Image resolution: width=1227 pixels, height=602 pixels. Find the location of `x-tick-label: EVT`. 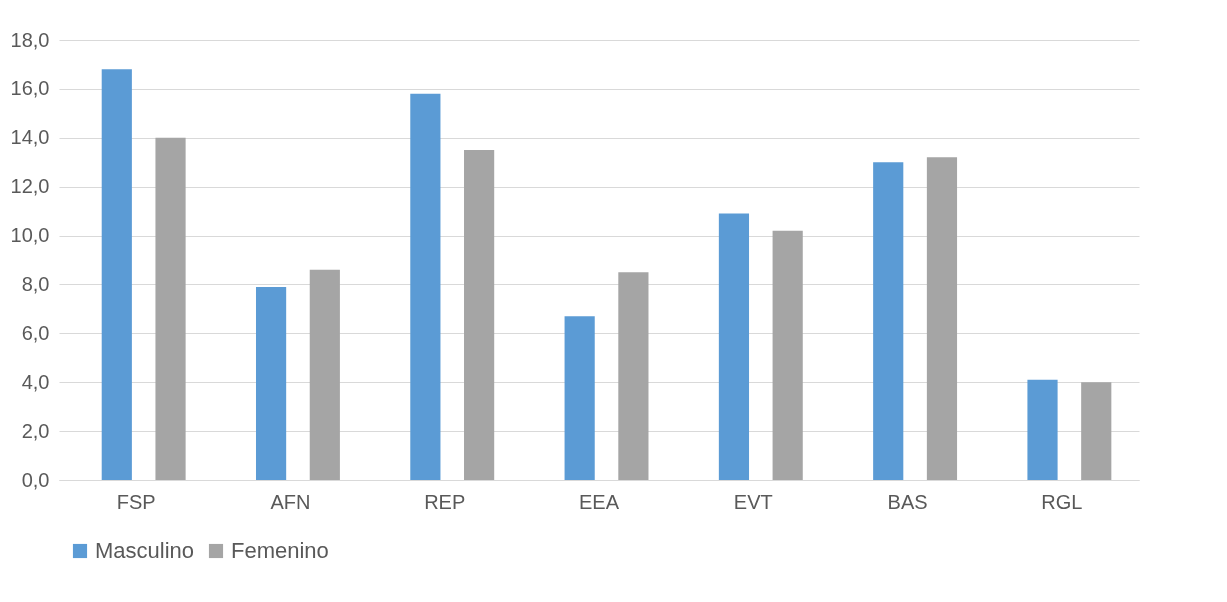

x-tick-label: EVT is located at coordinates (753, 501).